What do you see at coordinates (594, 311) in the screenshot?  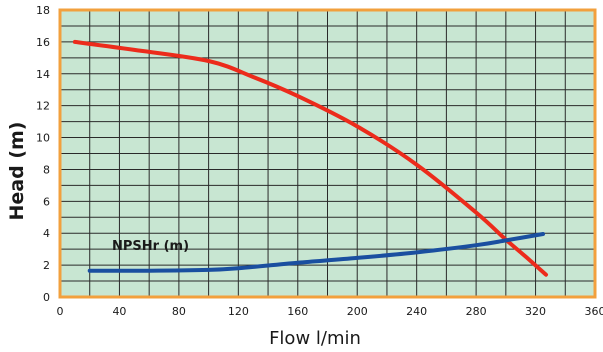 I see `x-tick-label: 360` at bounding box center [594, 311].